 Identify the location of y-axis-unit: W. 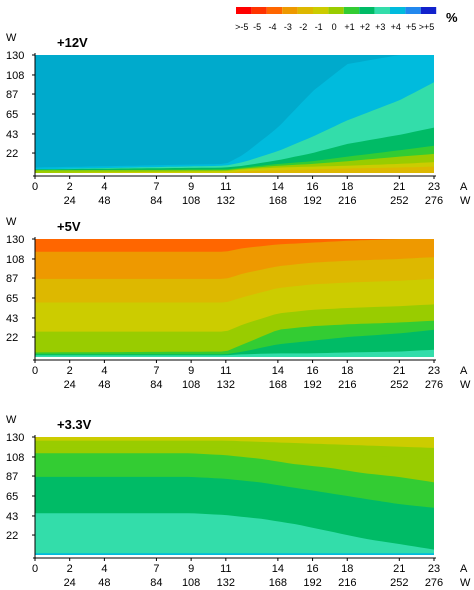
(11, 38).